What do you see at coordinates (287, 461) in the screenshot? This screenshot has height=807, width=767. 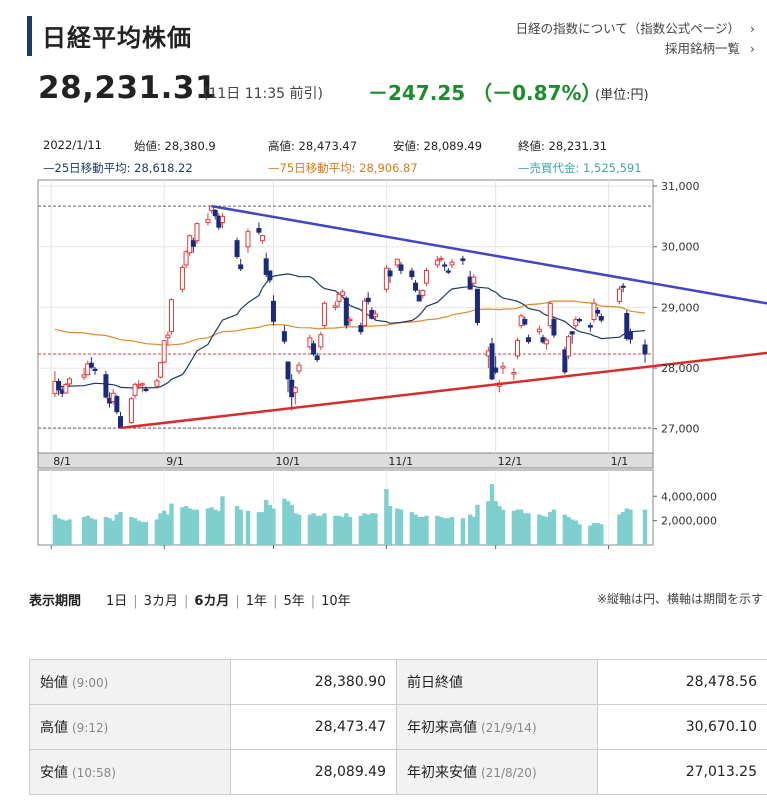 I see `x-tick-label: 10/1` at bounding box center [287, 461].